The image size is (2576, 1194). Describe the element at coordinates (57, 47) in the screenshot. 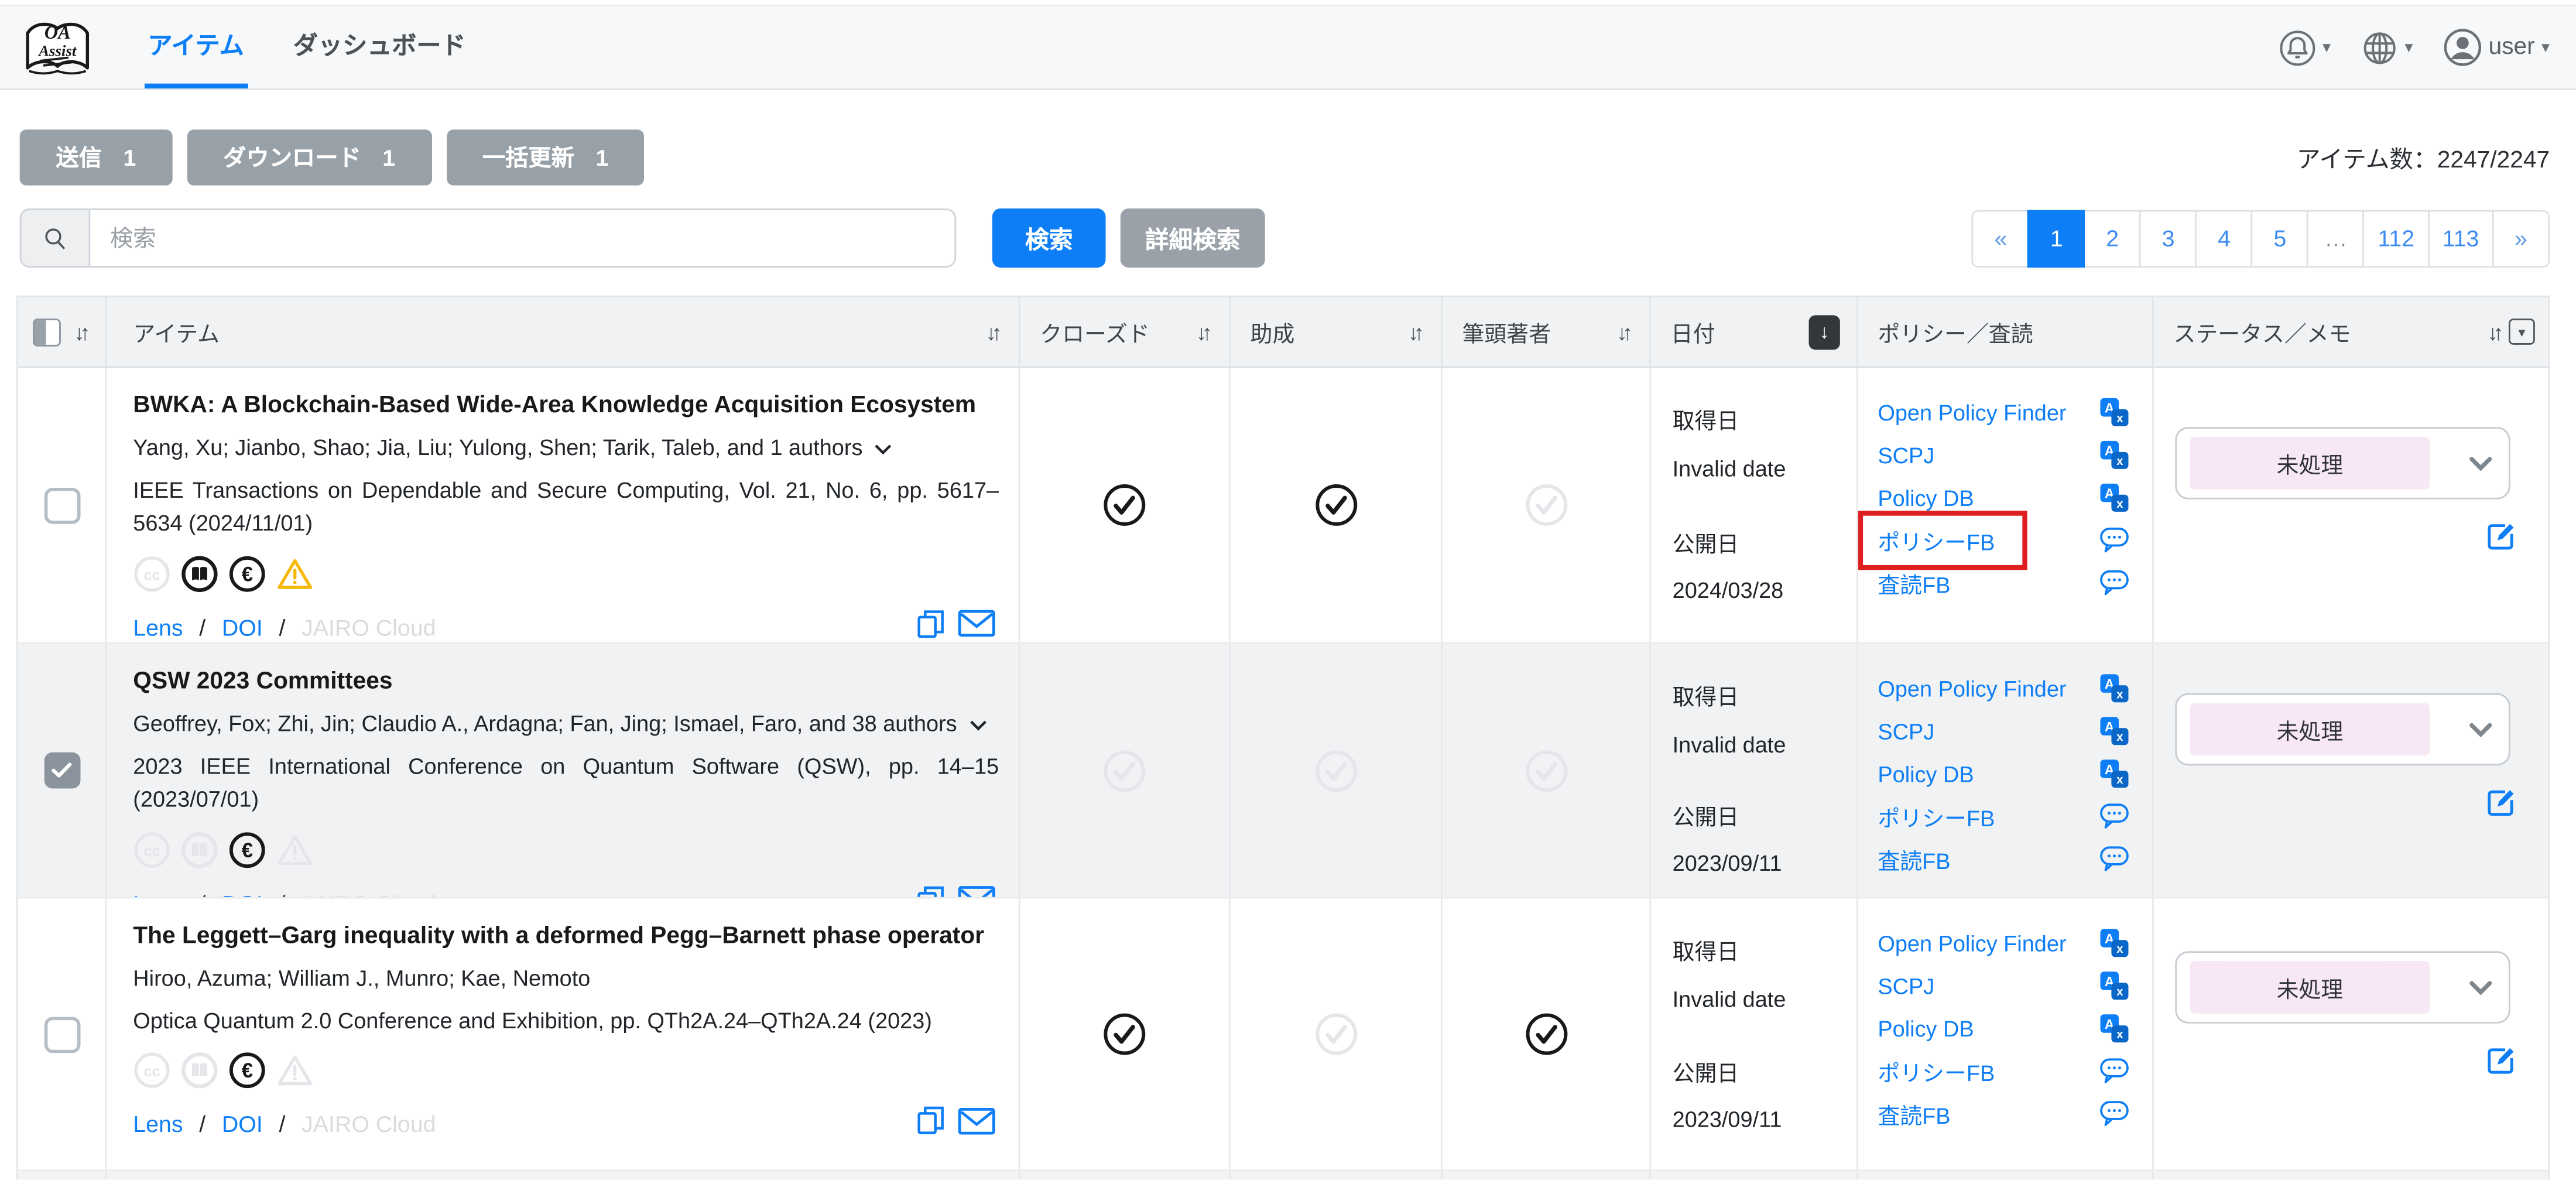

I see `app-logo: OA Assist` at that location.